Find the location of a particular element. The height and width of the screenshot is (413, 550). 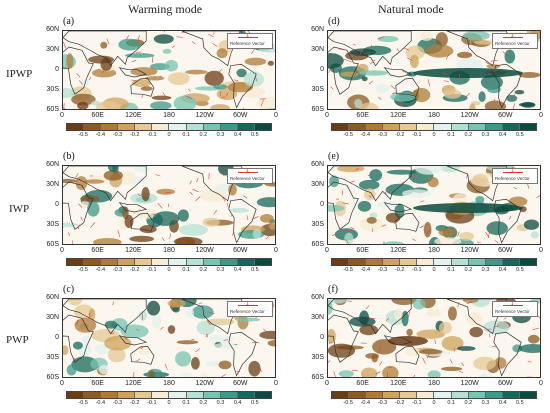

colorbar-tick-label: 0 is located at coordinates (169, 135).